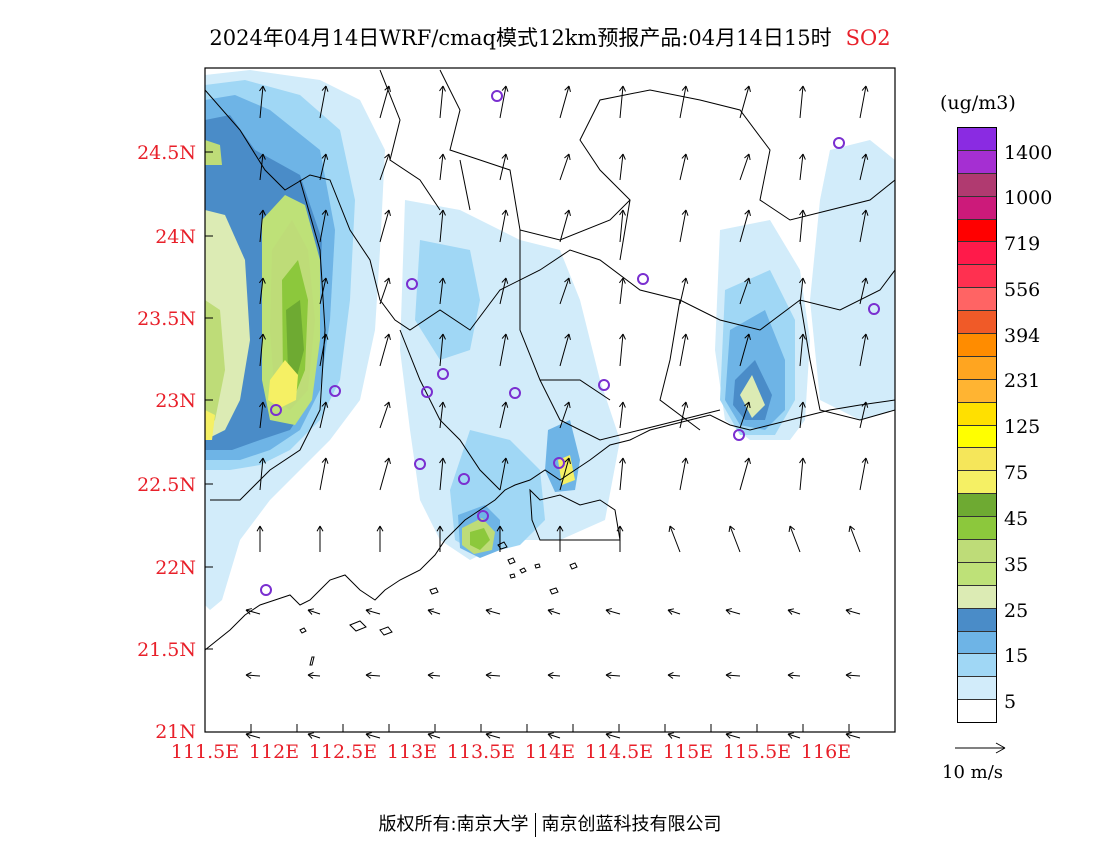  Describe the element at coordinates (480, 539) in the screenshot. I see `so2-region-pd-hot` at that location.